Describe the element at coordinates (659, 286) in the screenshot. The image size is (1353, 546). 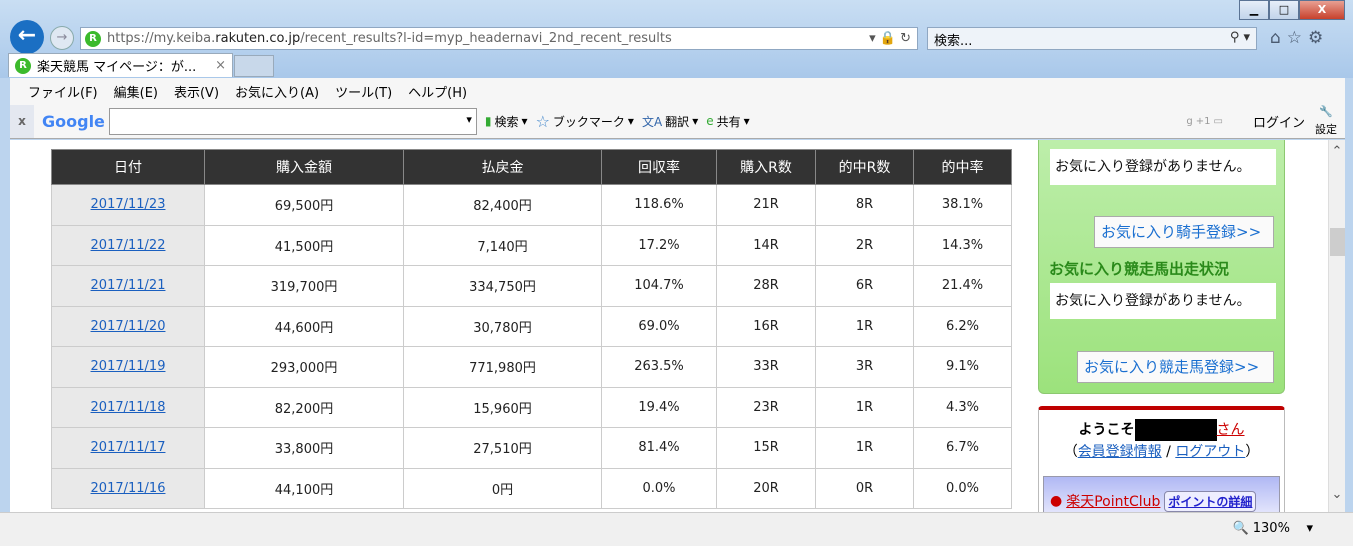
I see `table-cell: 104.7%` at that location.